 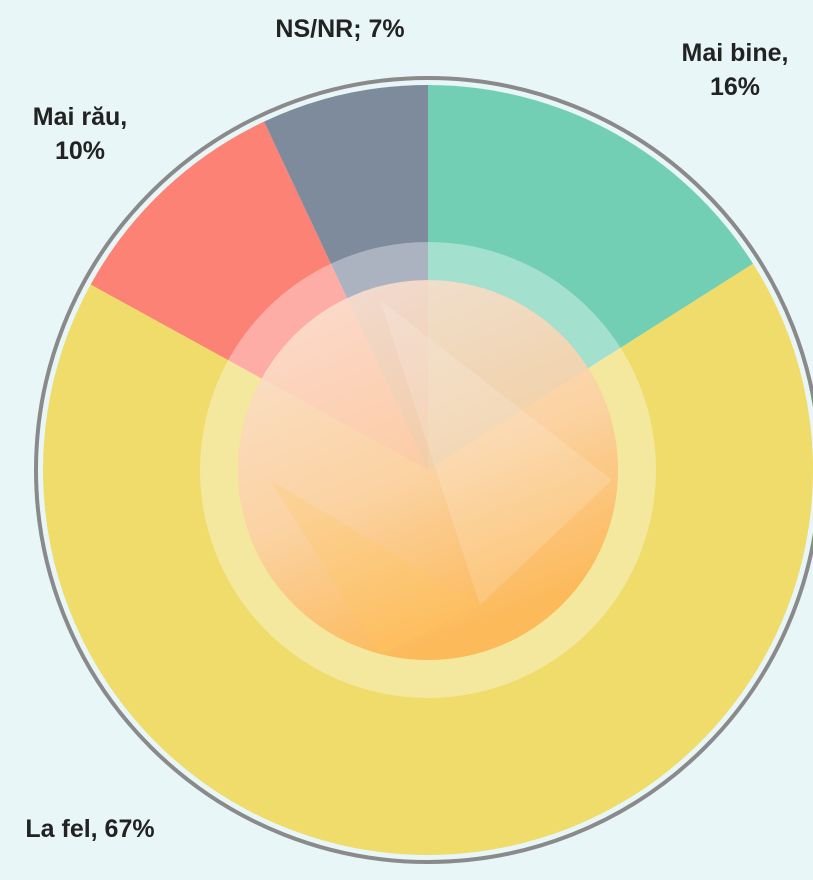 I want to click on data-label: La fel, 67%, so click(x=90, y=829).